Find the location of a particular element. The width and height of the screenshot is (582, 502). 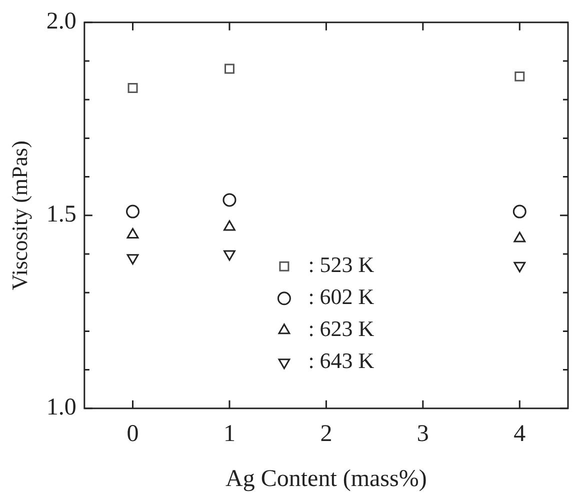

legend-label: : 523 K is located at coordinates (341, 265).